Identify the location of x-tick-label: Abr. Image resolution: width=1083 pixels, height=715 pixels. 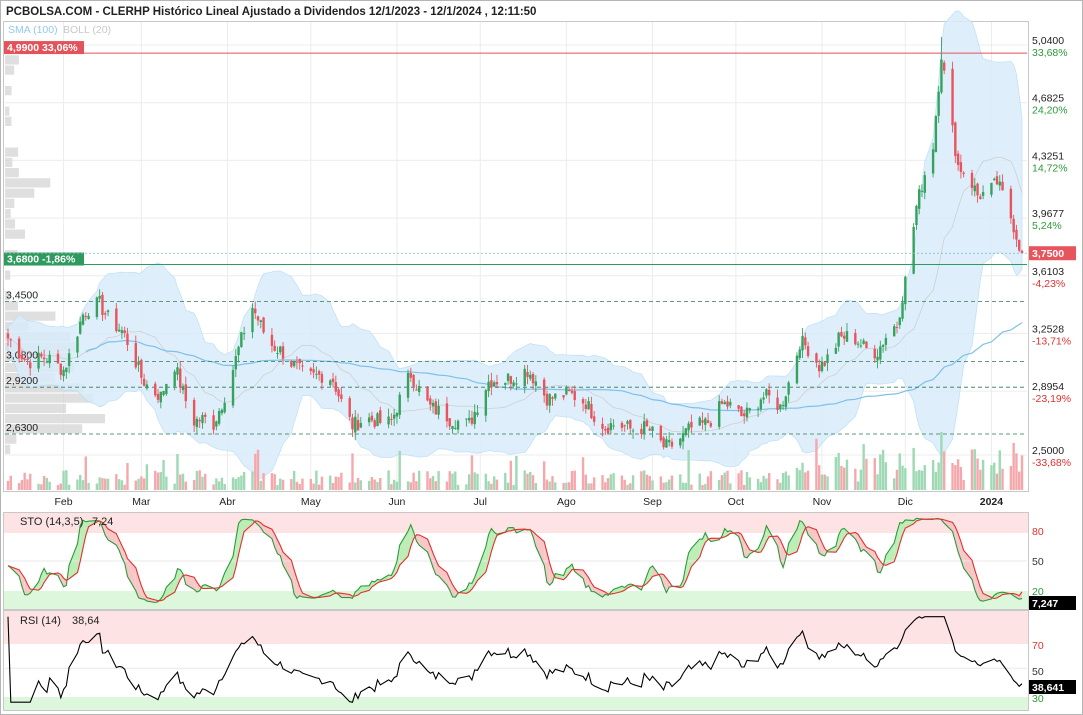
(227, 502).